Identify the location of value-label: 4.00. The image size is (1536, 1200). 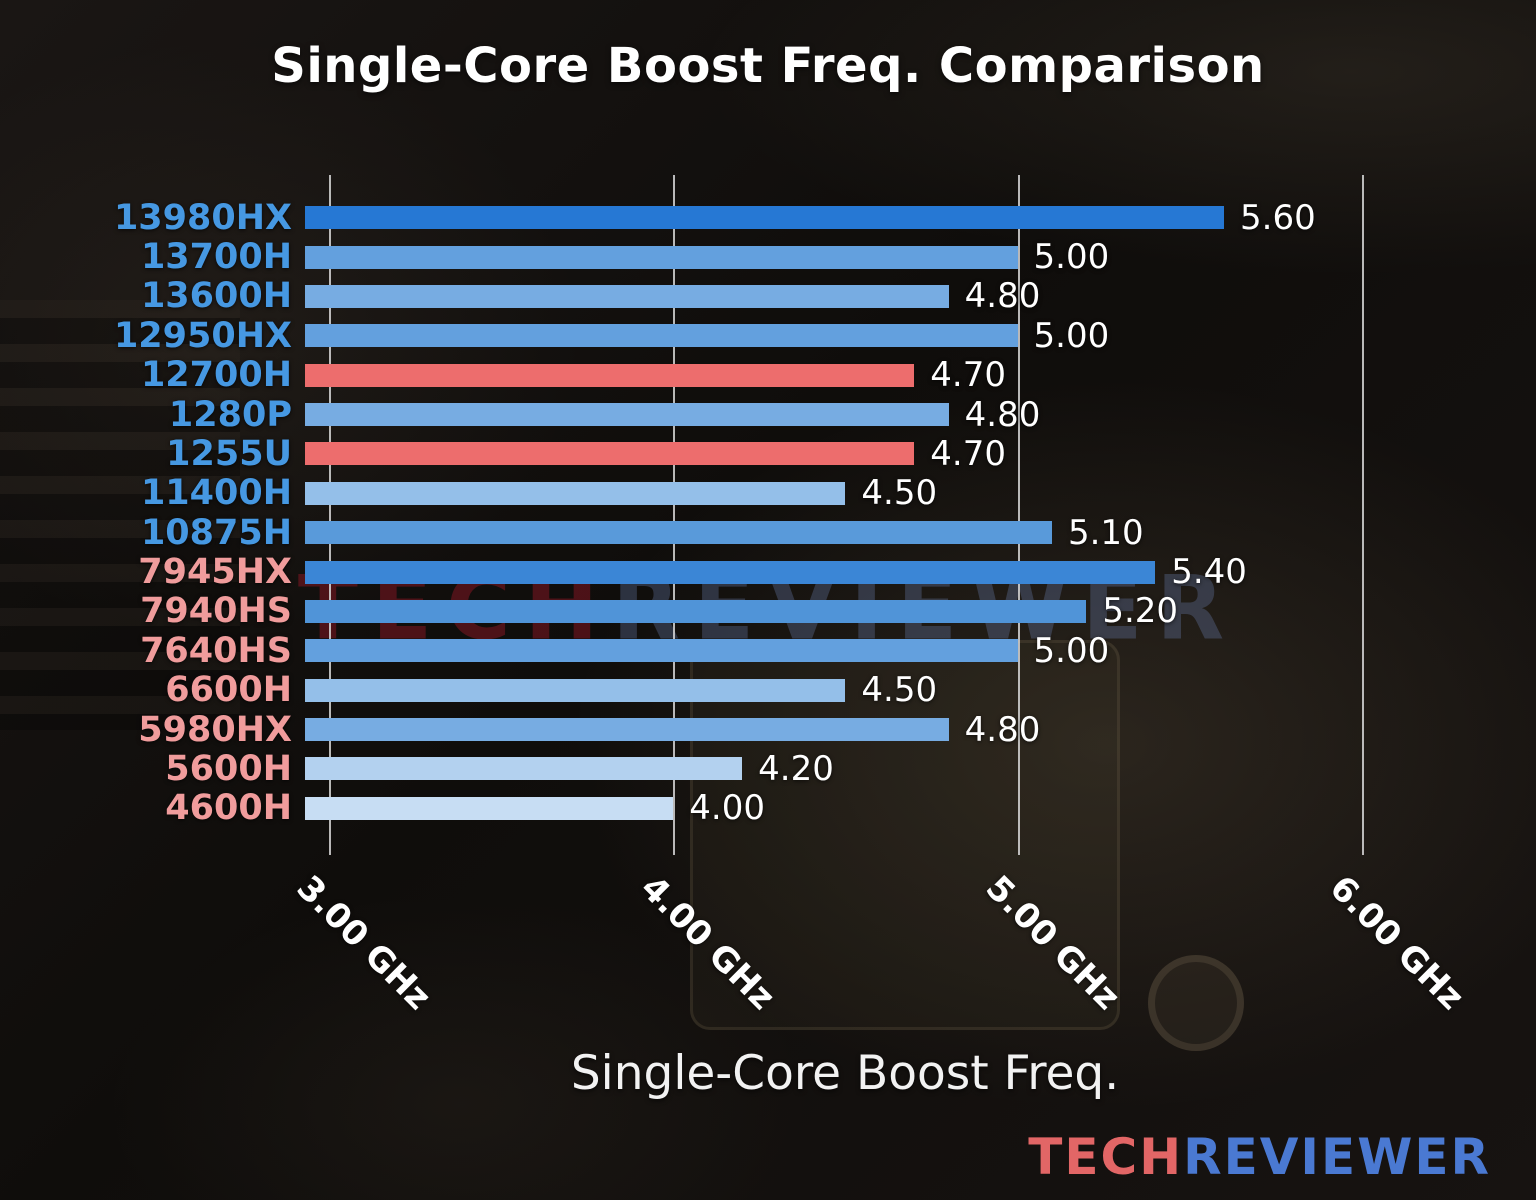
(727, 808).